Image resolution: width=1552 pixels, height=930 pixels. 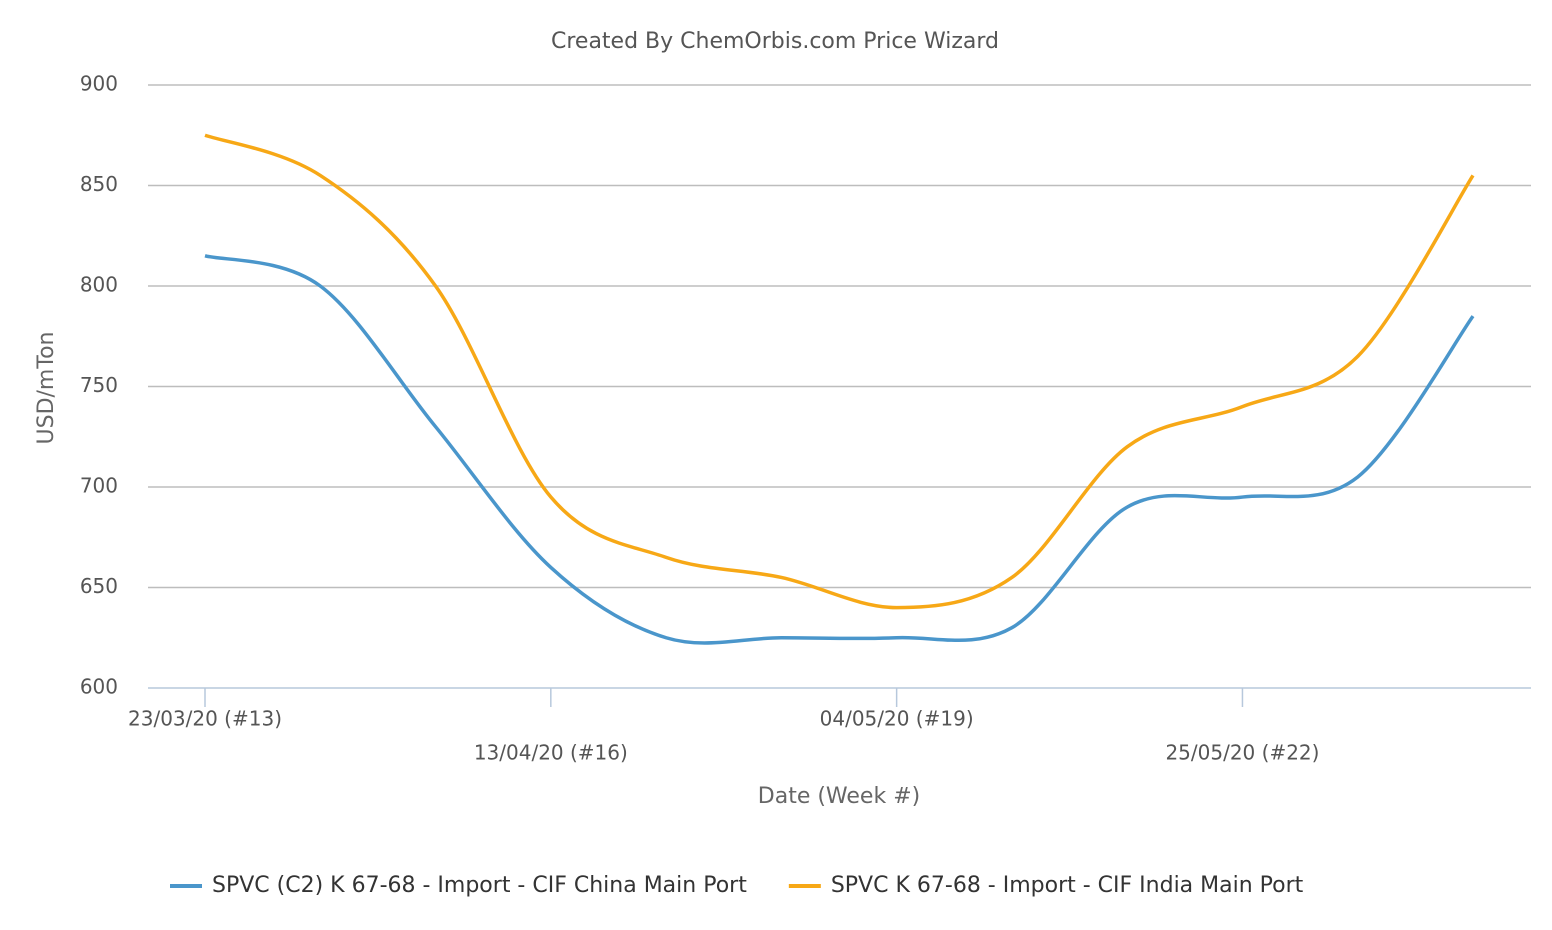 What do you see at coordinates (205, 719) in the screenshot?
I see `x-tick-label: 23/03/20 (#13)` at bounding box center [205, 719].